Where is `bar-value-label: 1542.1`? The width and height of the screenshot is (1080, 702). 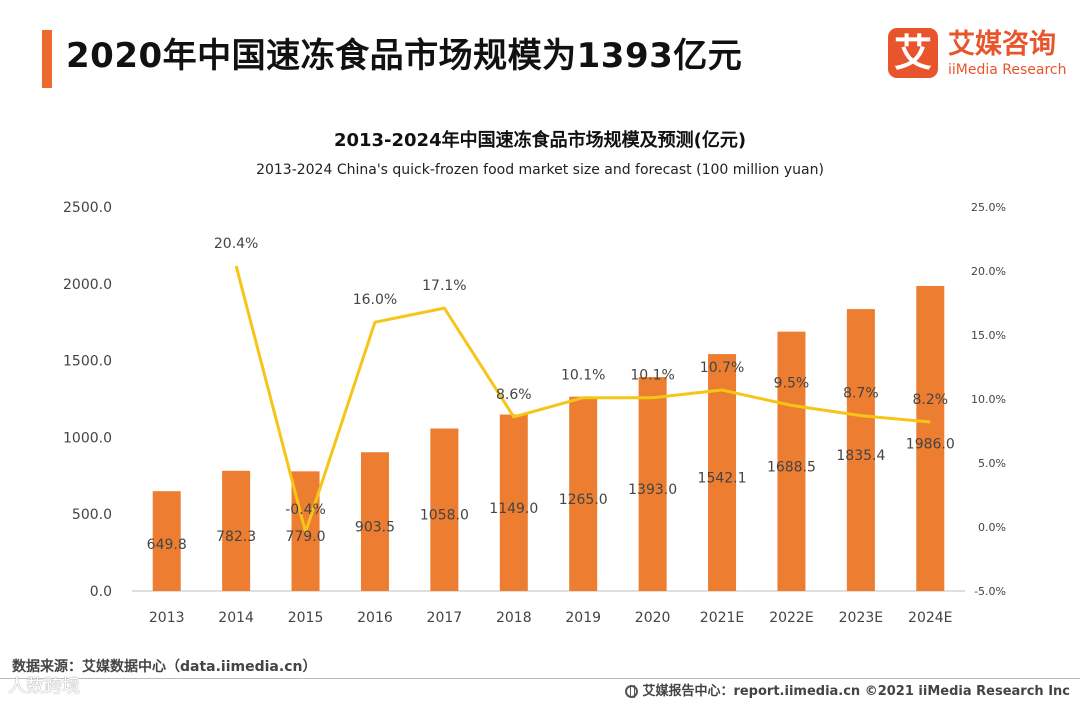
bar-value-label: 1542.1 is located at coordinates (722, 479).